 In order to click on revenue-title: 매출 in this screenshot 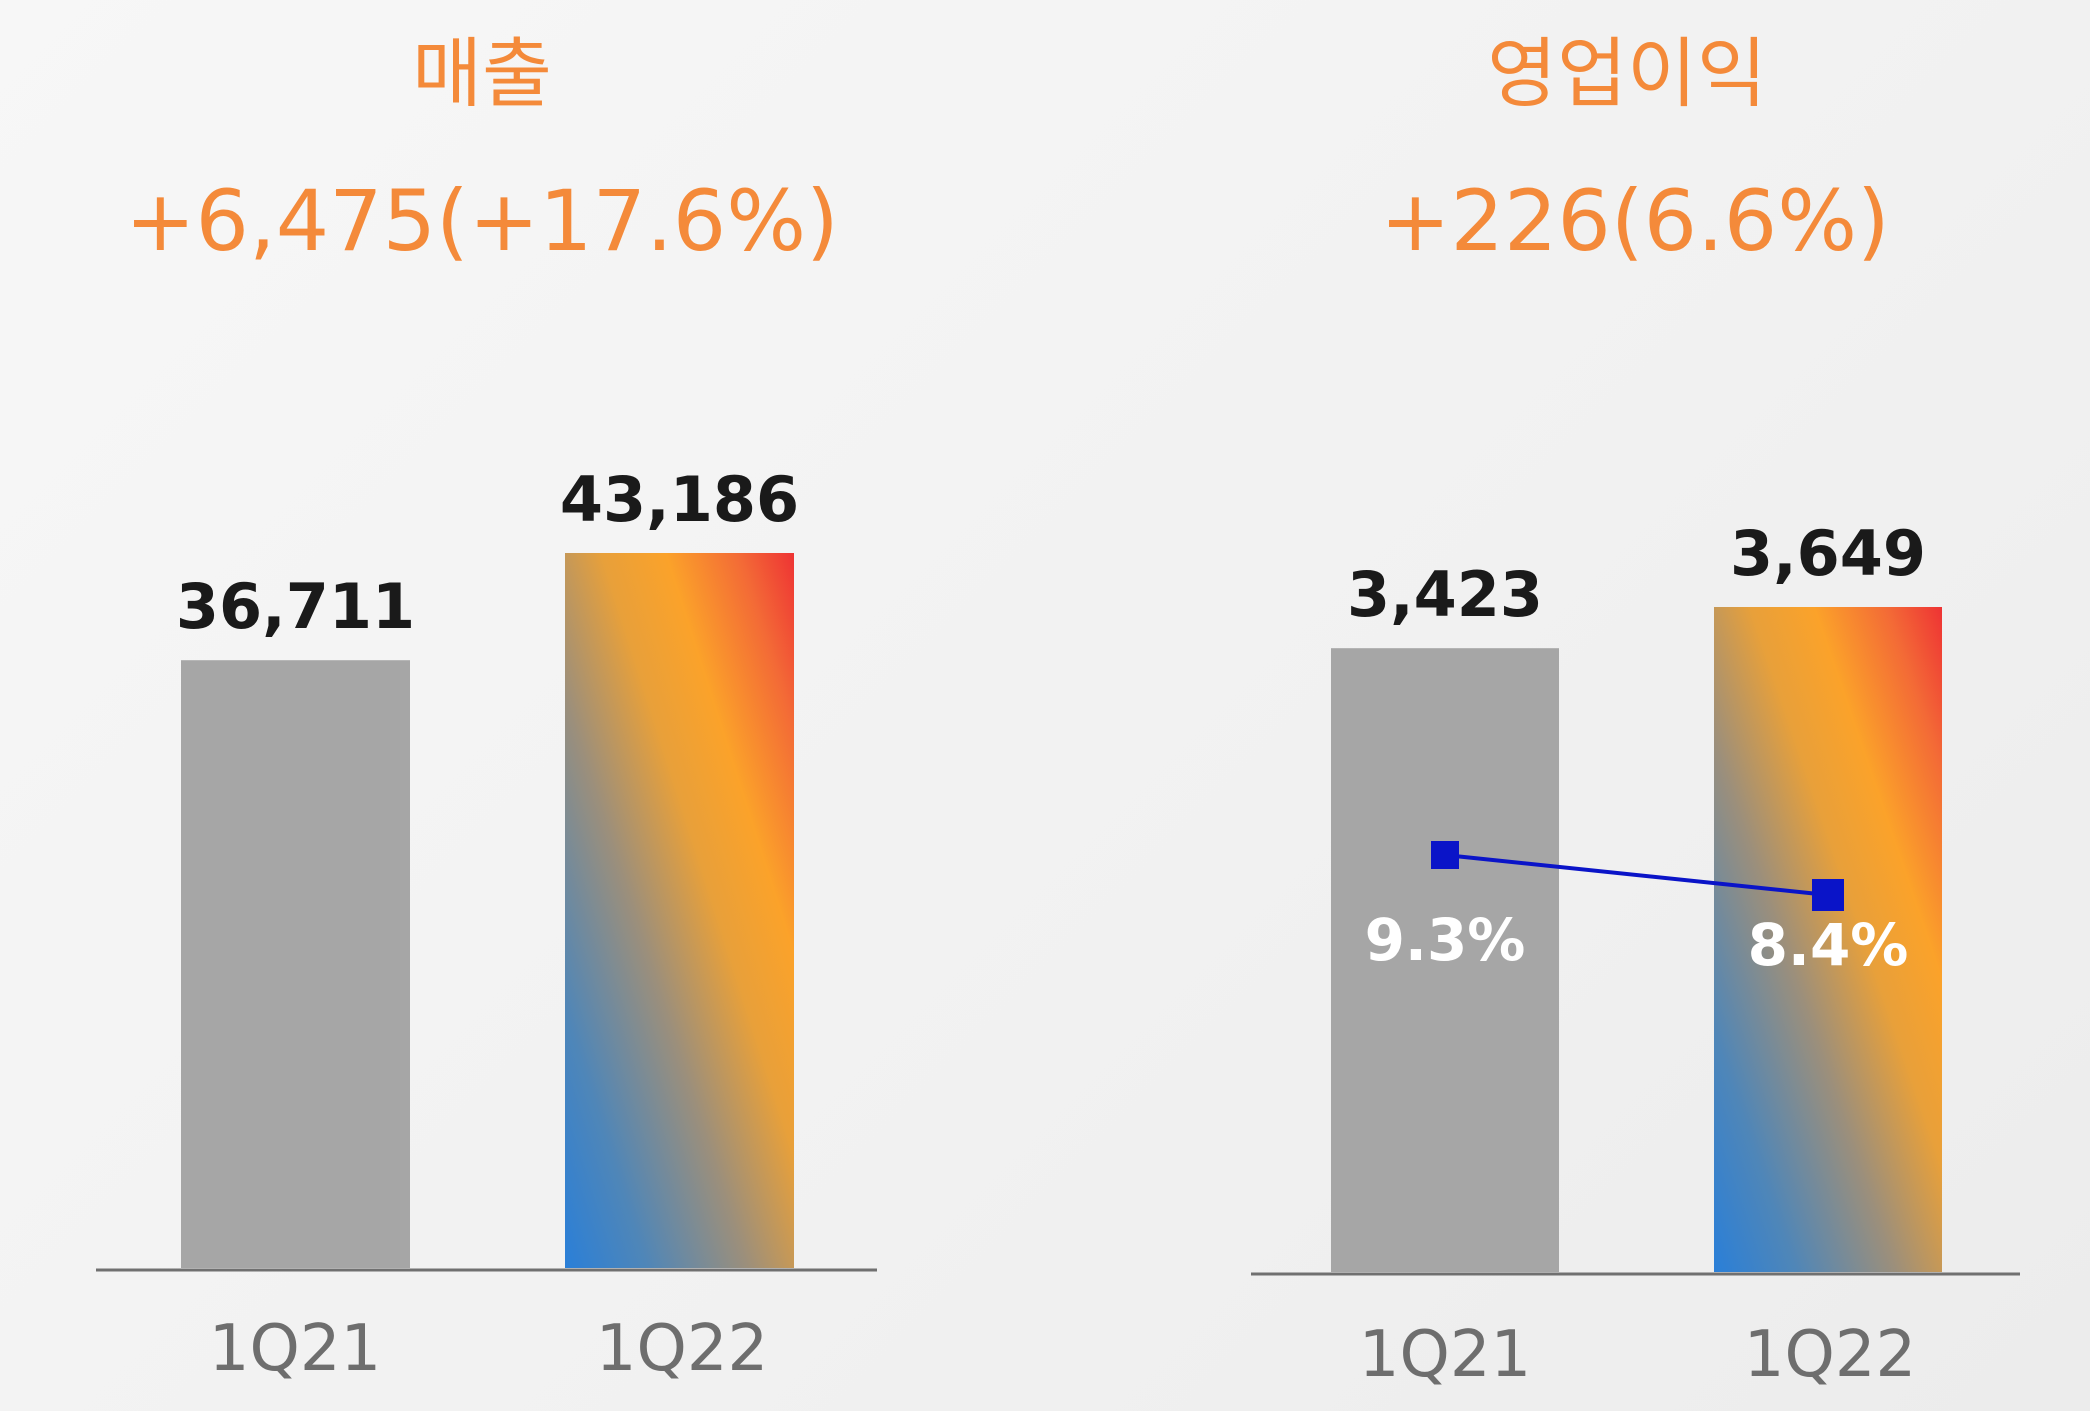, I will do `click(482, 73)`.